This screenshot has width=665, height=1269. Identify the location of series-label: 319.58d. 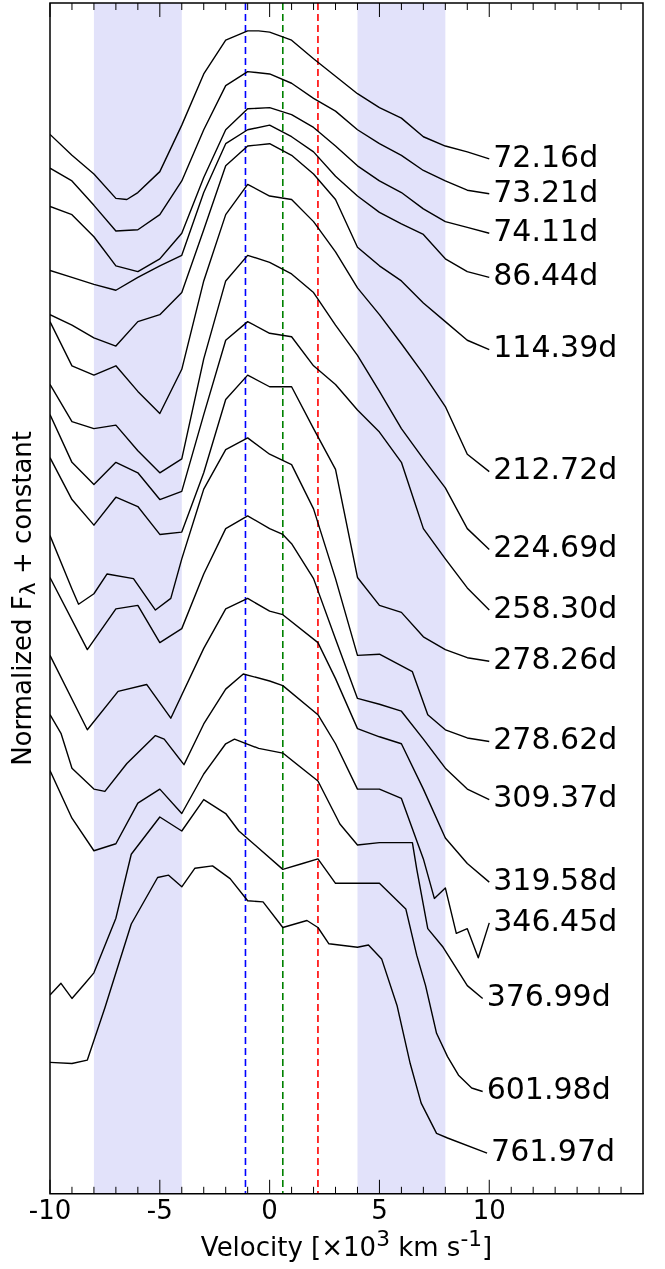
(555, 879).